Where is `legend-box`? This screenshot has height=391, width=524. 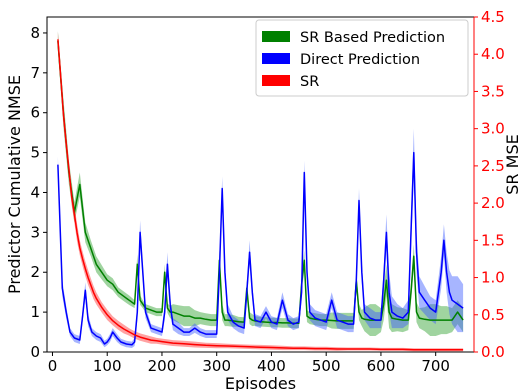 legend-box is located at coordinates (362, 58).